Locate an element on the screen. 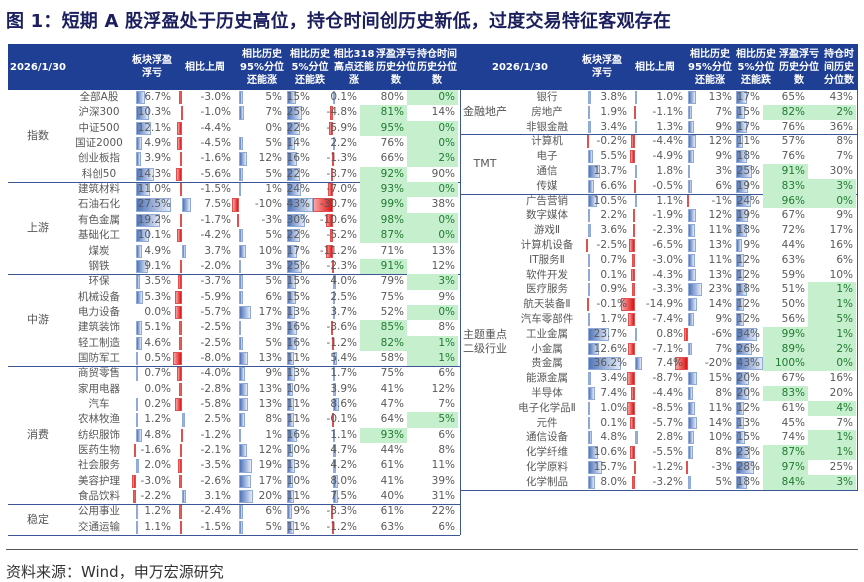 The image size is (864, 582). cell-value: -0.1% is located at coordinates (611, 304).